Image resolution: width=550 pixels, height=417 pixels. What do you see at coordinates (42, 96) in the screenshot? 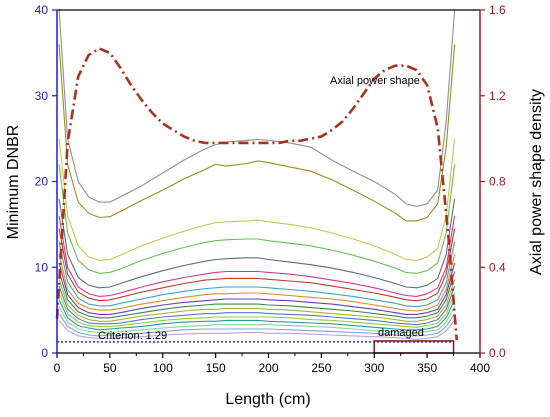
I see `left-y-tick-label: 30` at bounding box center [42, 96].